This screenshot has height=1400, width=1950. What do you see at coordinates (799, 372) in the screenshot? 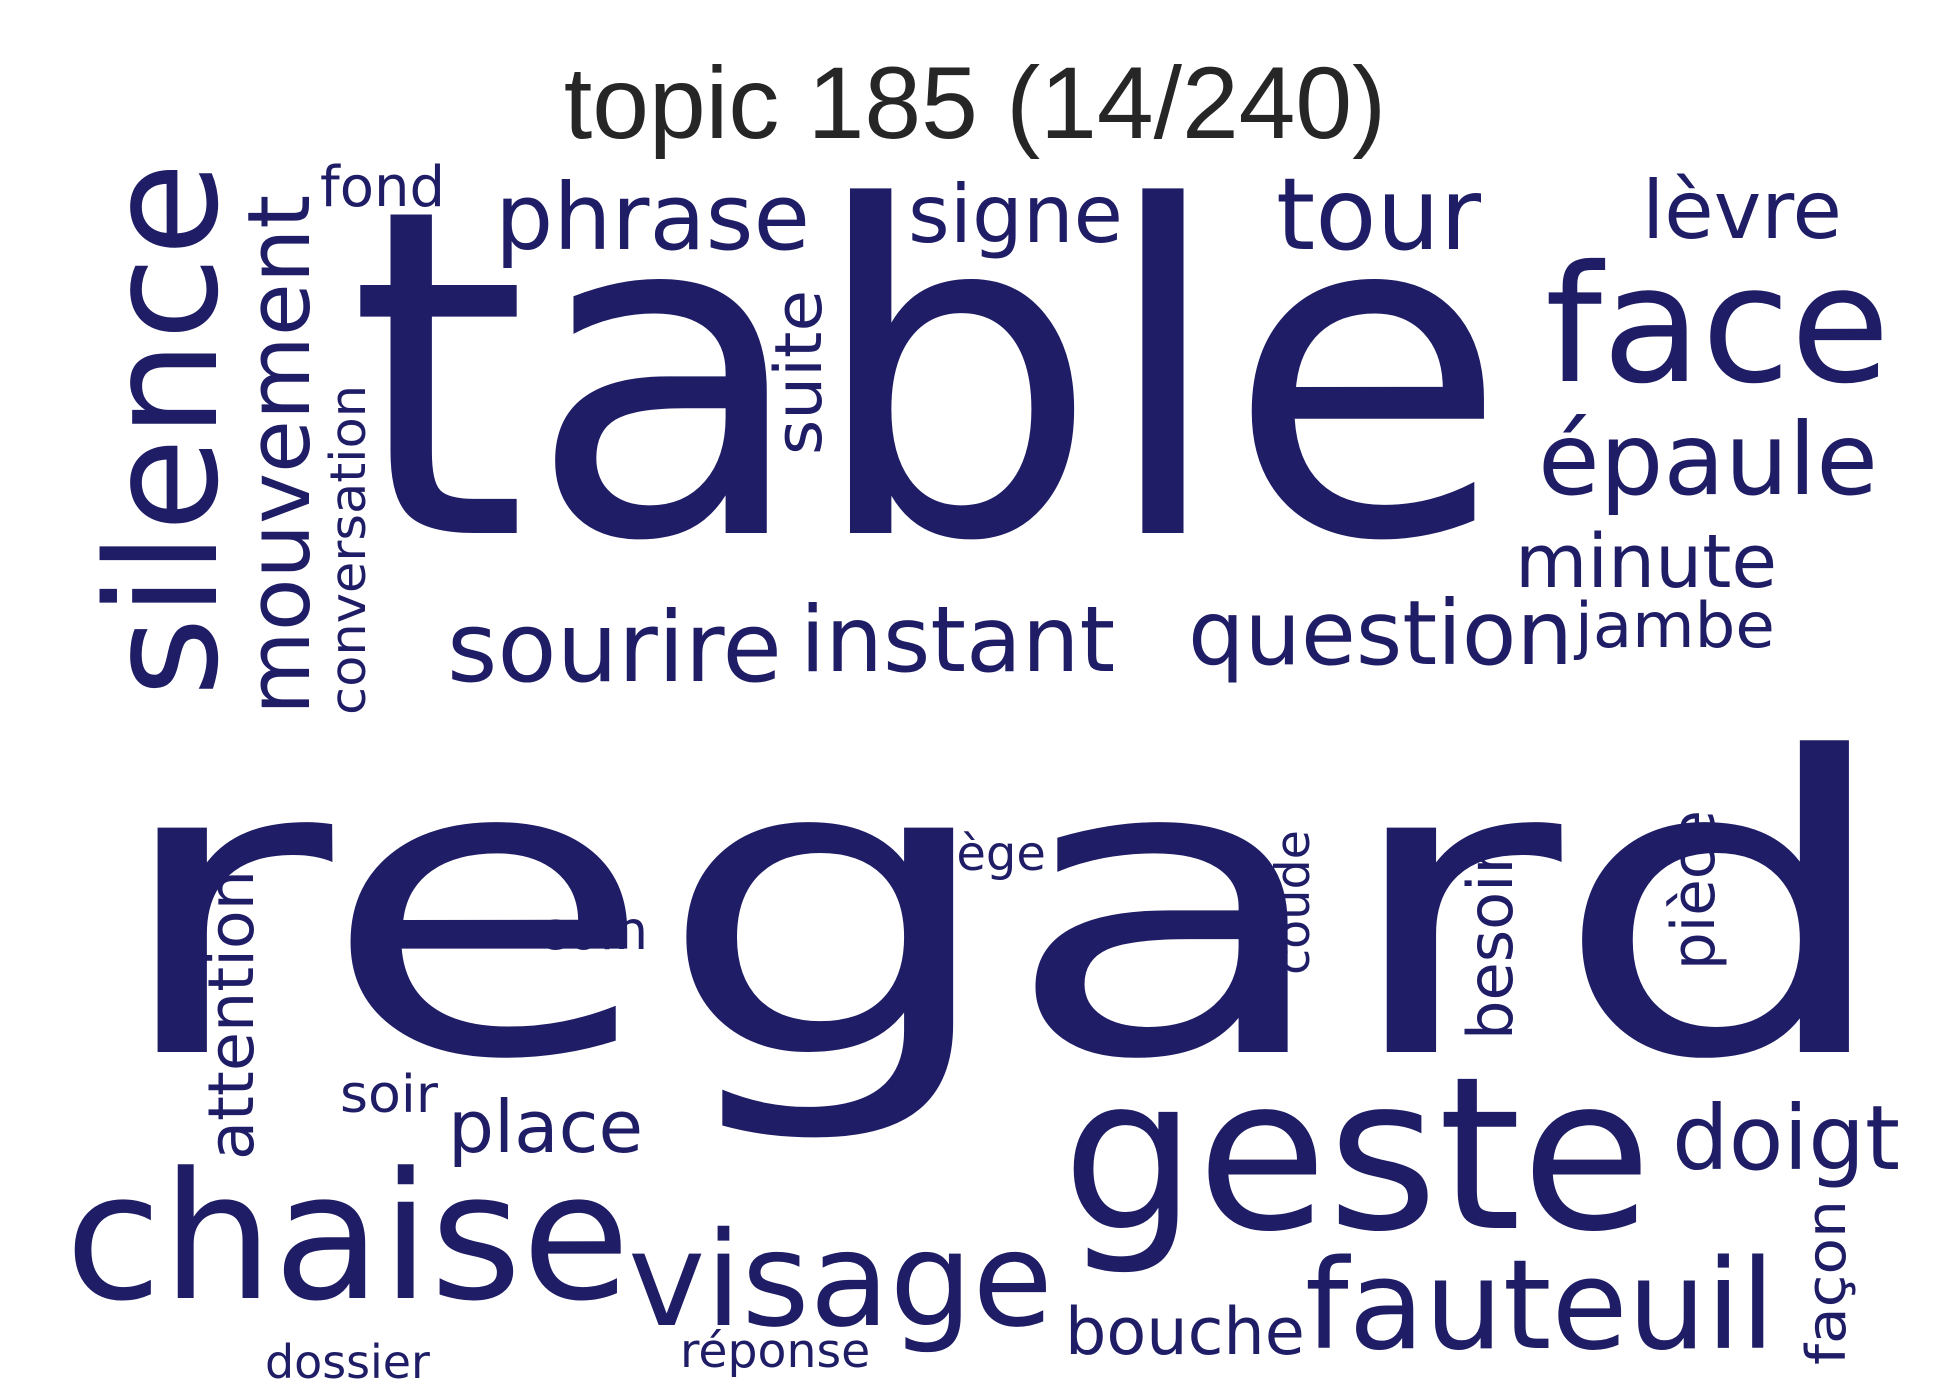
I see `cloud-word: suite` at bounding box center [799, 372].